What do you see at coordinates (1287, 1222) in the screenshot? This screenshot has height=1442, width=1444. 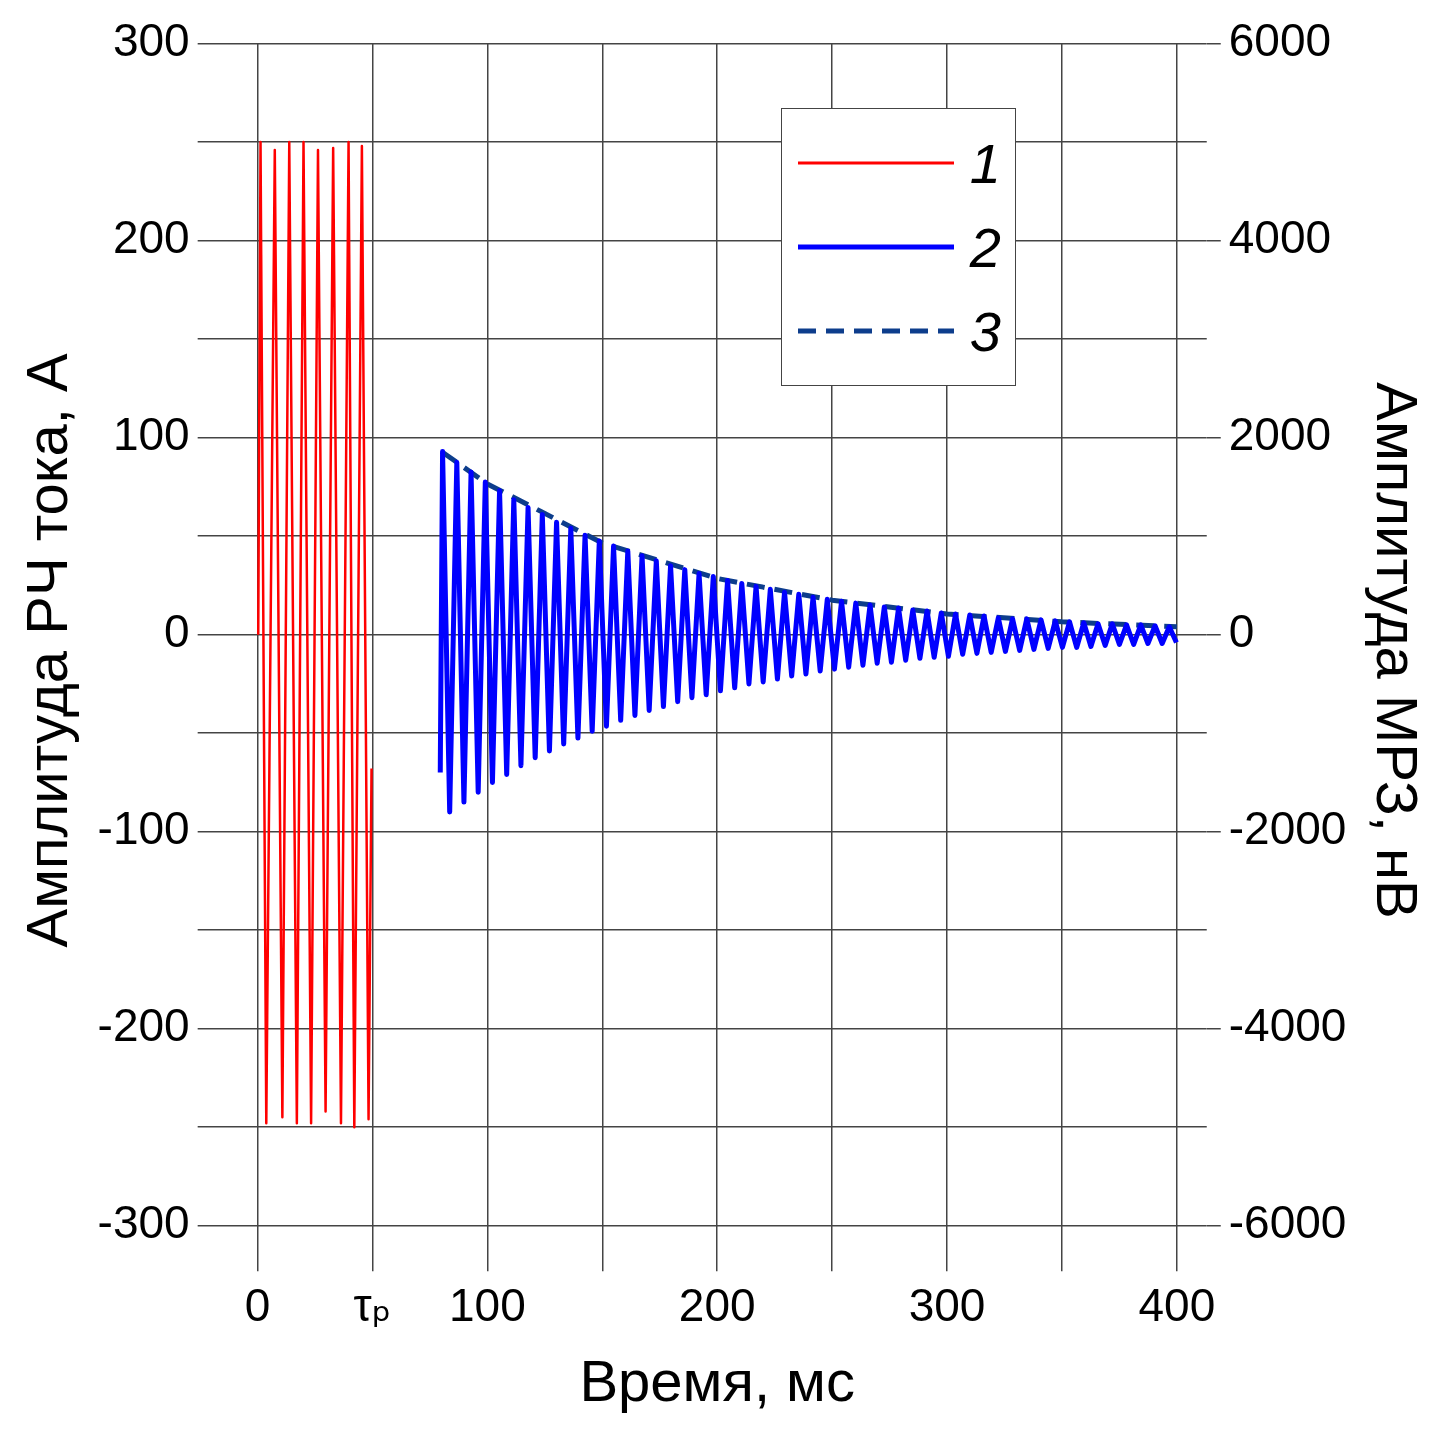 I see `y2-tick-label: -6000` at bounding box center [1287, 1222].